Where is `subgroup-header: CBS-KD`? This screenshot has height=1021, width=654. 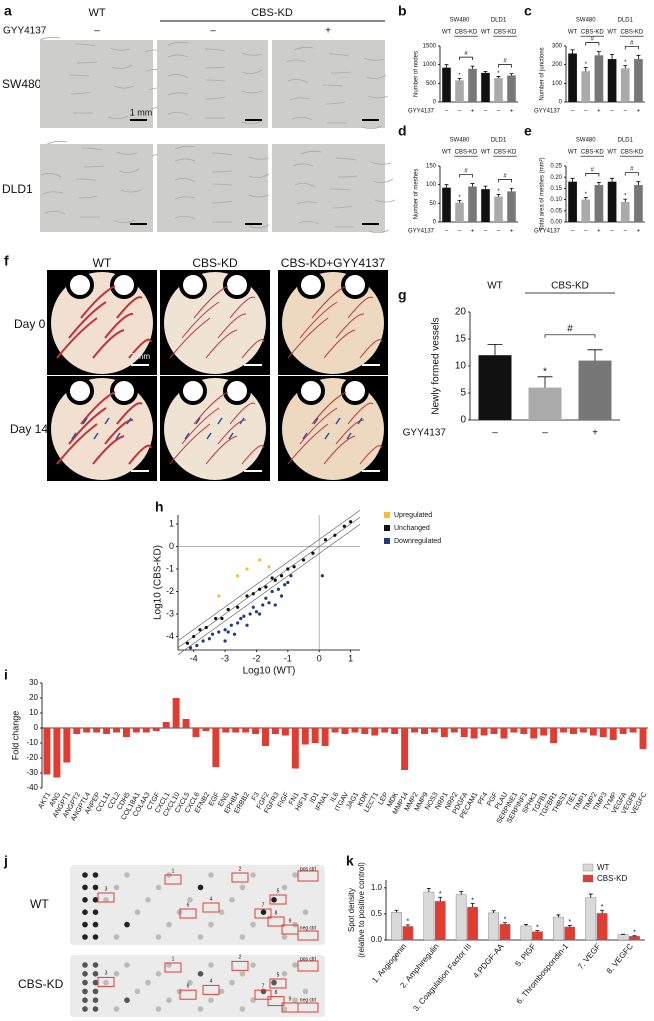
subgroup-header: CBS-KD is located at coordinates (592, 33).